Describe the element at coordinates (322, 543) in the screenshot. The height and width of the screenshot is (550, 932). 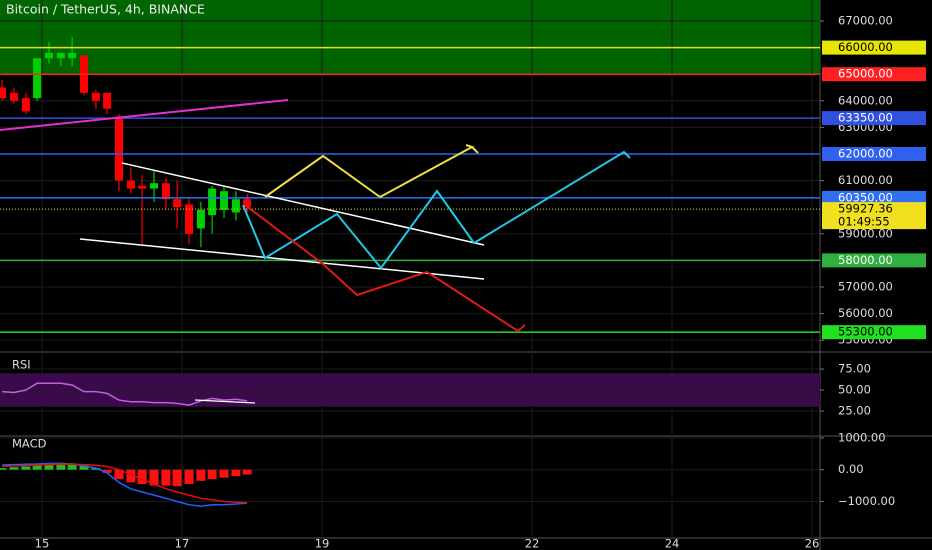
I see `x-tick-label: 19` at that location.